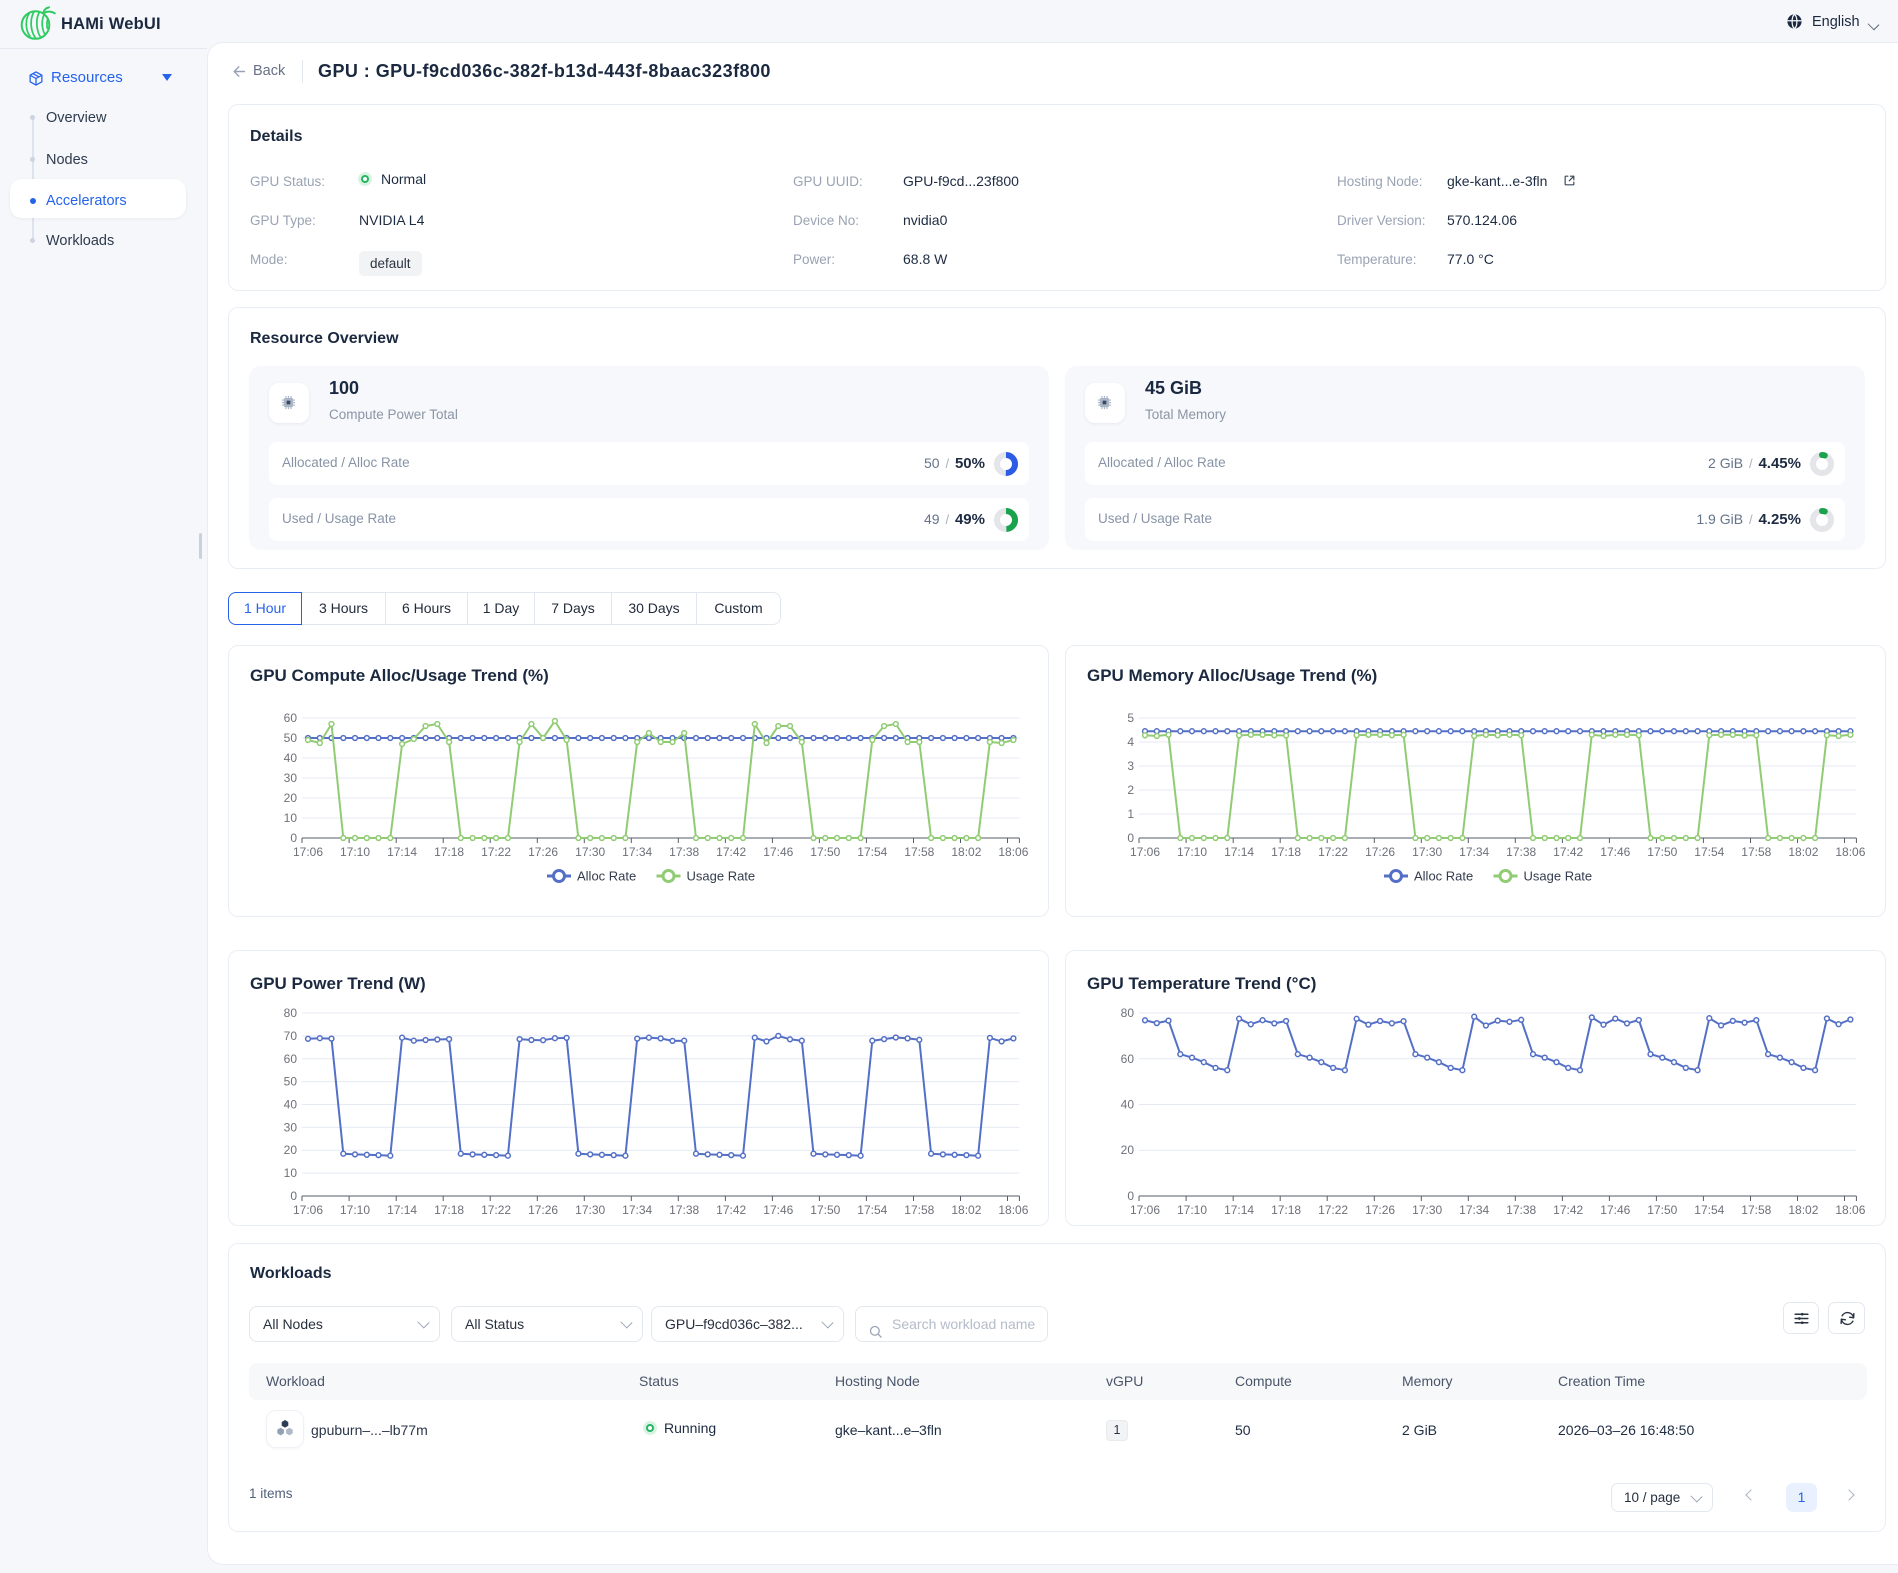  What do you see at coordinates (1130, 766) in the screenshot?
I see `svg-text: 3` at bounding box center [1130, 766].